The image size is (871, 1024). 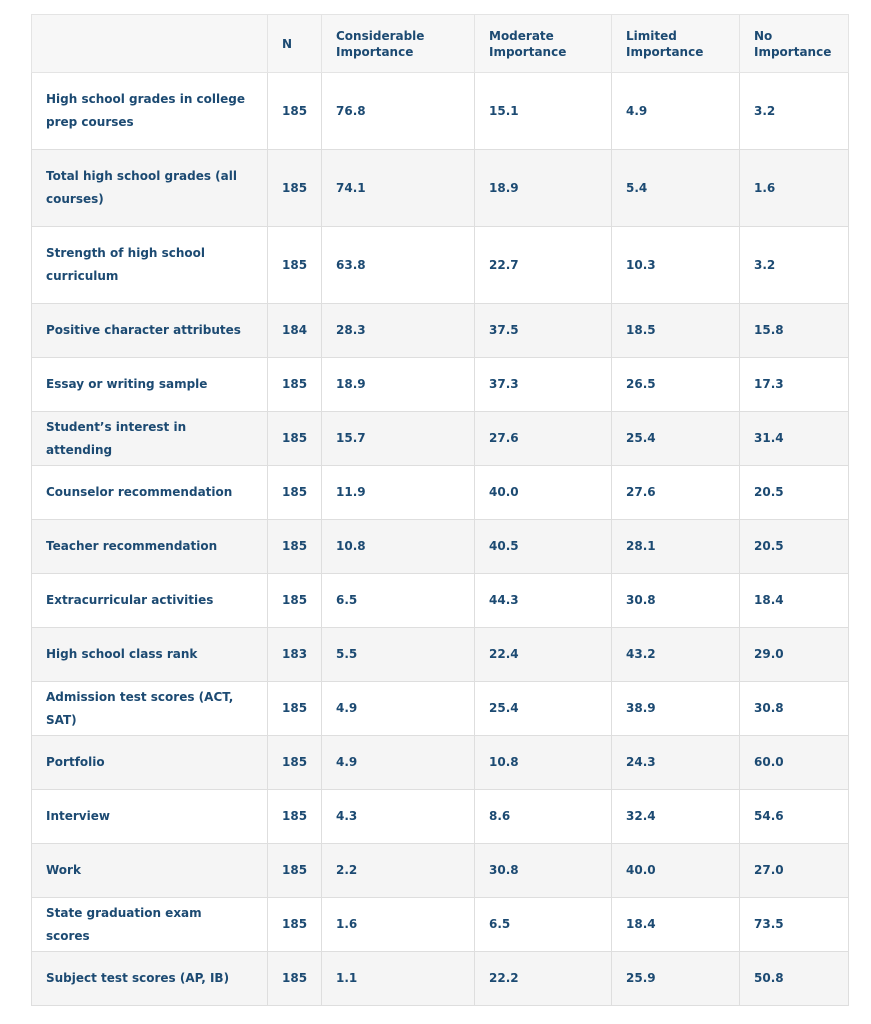 I want to click on cell-limited: 32.4, so click(x=675, y=816).